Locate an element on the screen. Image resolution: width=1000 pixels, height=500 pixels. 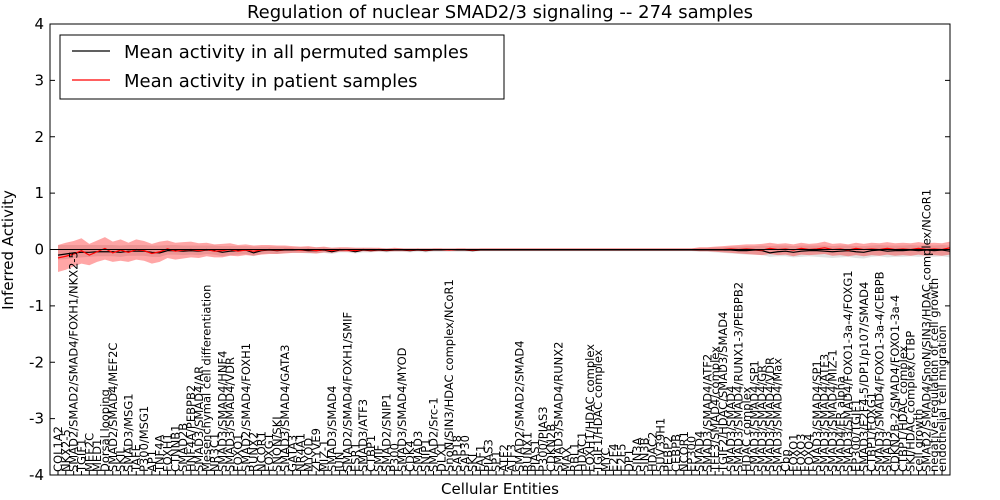
x-tick-label: FAF1 is located at coordinates (480, 458).